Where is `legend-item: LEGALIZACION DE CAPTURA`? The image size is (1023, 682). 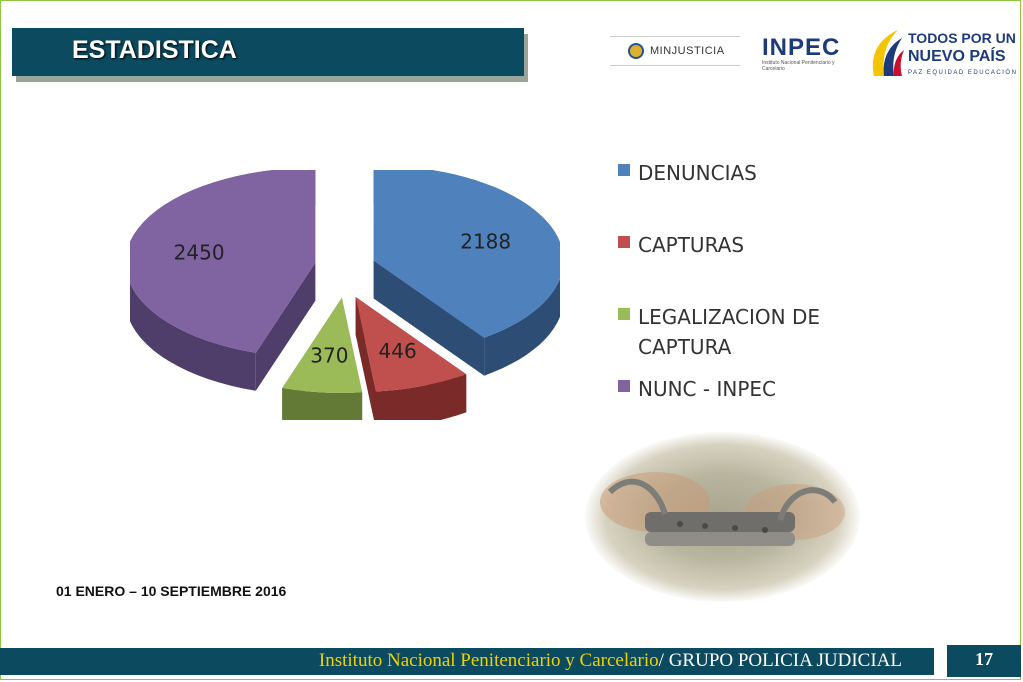 legend-item: LEGALIZACION DE CAPTURA is located at coordinates (728, 332).